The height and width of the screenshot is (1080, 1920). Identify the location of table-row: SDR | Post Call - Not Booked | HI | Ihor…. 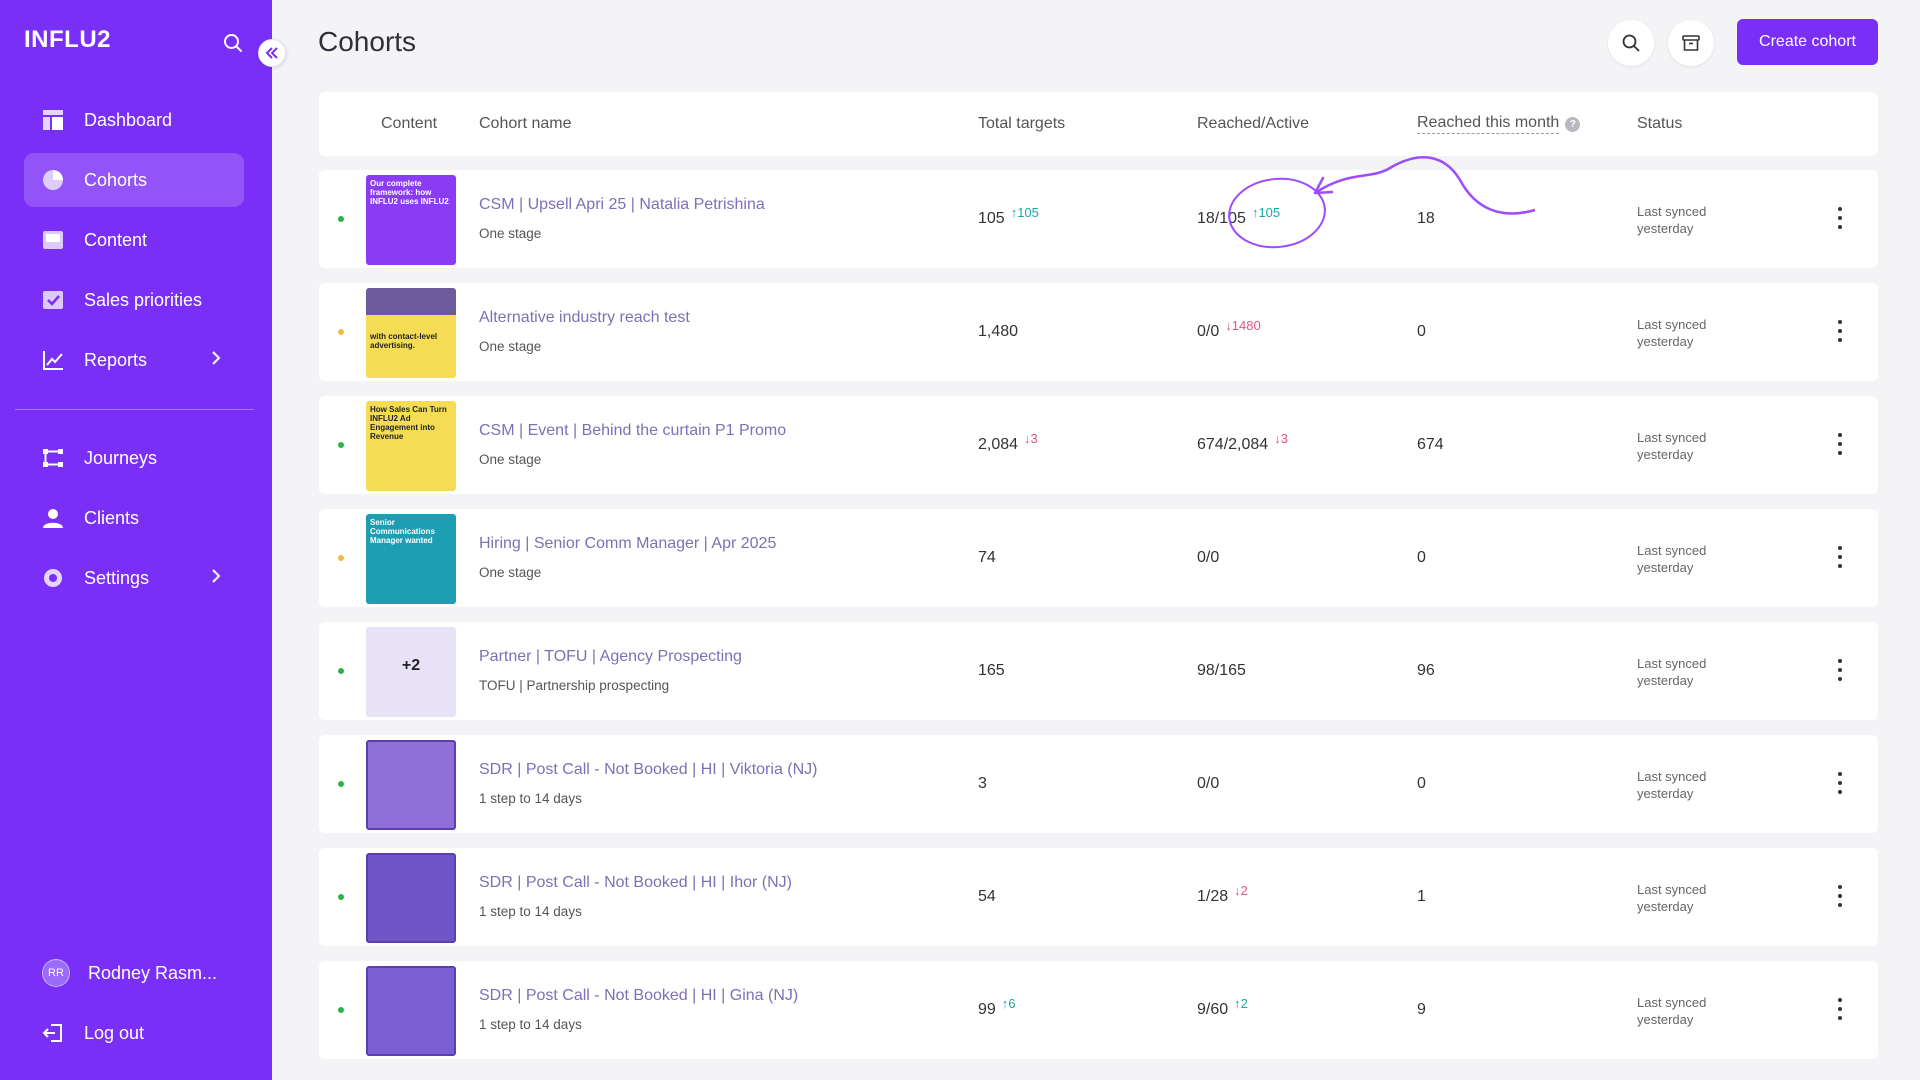
(1098, 897).